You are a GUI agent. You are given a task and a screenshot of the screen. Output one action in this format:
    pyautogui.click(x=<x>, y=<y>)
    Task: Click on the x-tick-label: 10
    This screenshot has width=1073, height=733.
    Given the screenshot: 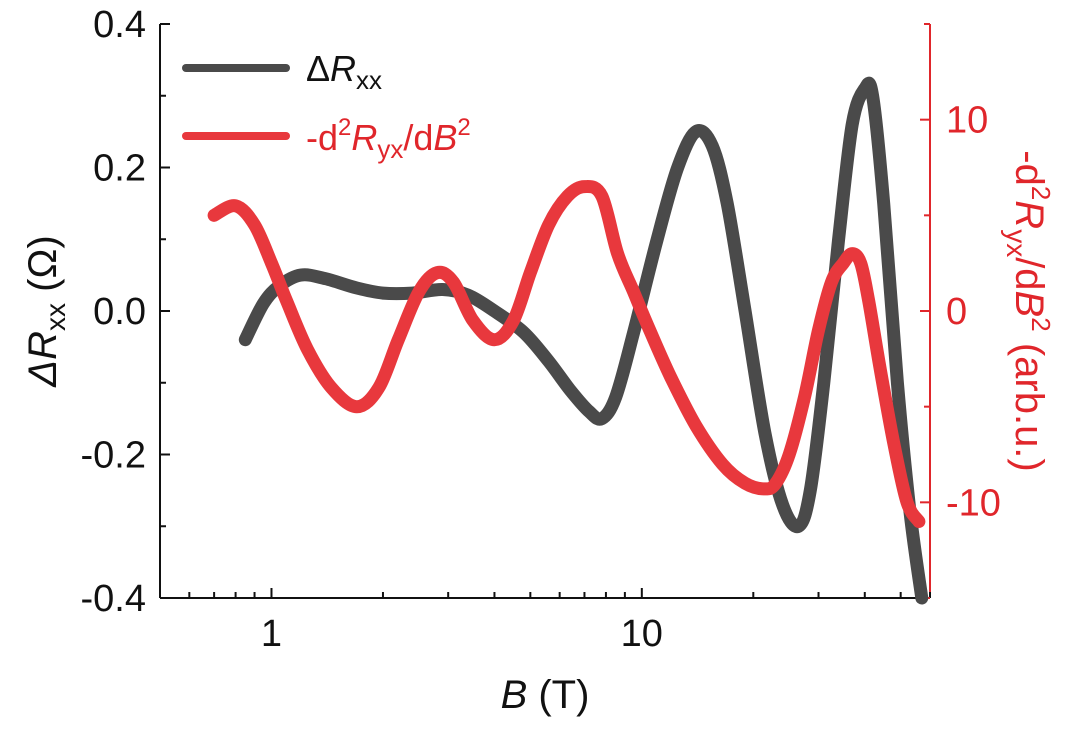 What is the action you would take?
    pyautogui.click(x=642, y=634)
    